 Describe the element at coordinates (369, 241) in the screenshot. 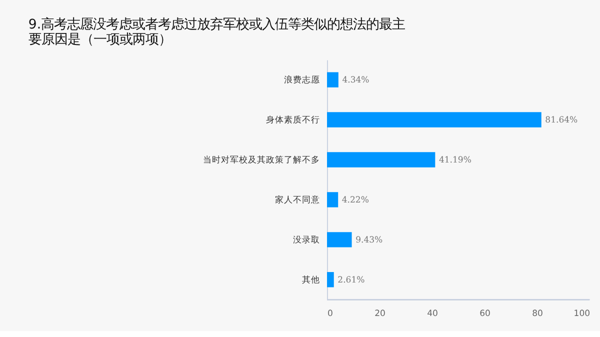

I see `data-label: 9.43%` at that location.